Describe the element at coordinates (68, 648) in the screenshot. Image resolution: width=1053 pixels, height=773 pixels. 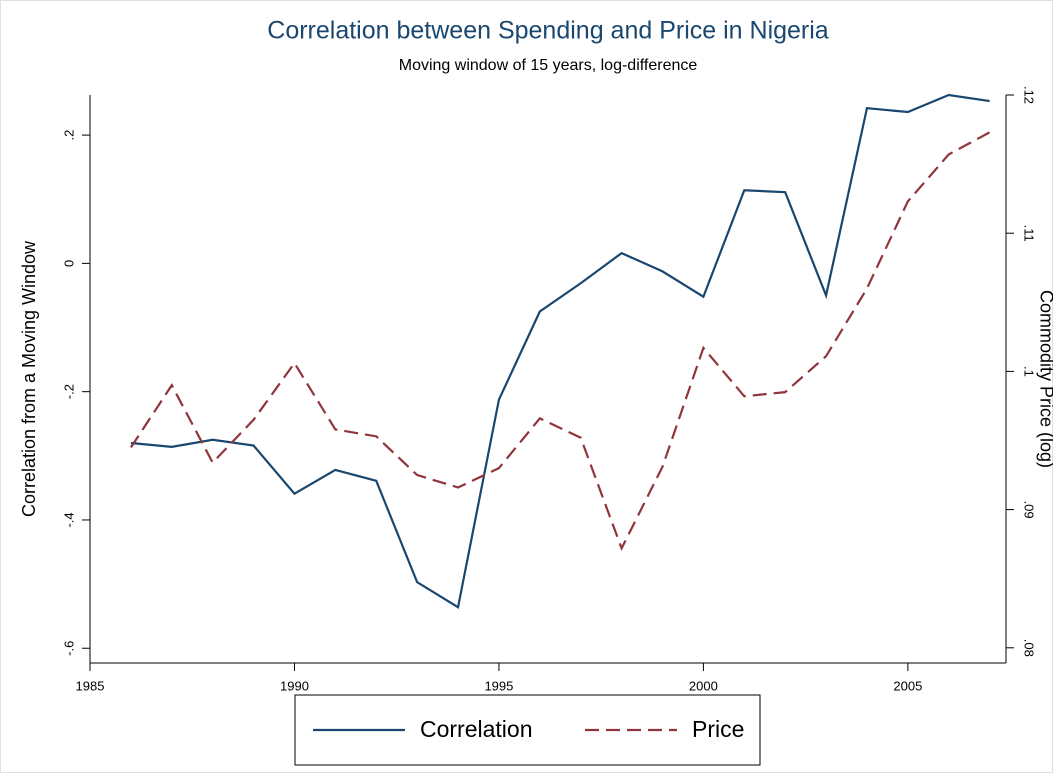
I see `y-tick-label: -.6` at that location.